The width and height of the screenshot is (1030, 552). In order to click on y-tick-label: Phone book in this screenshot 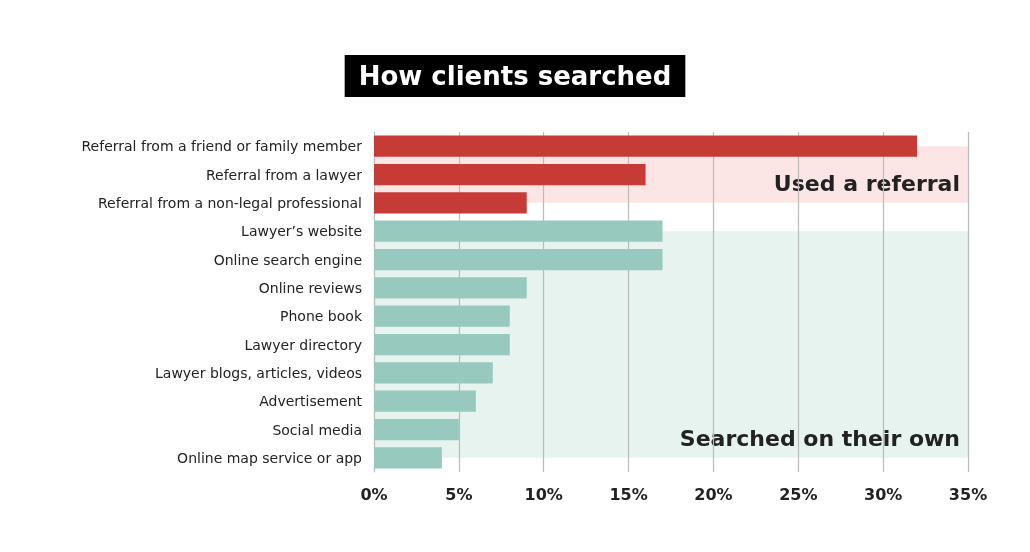, I will do `click(321, 316)`.